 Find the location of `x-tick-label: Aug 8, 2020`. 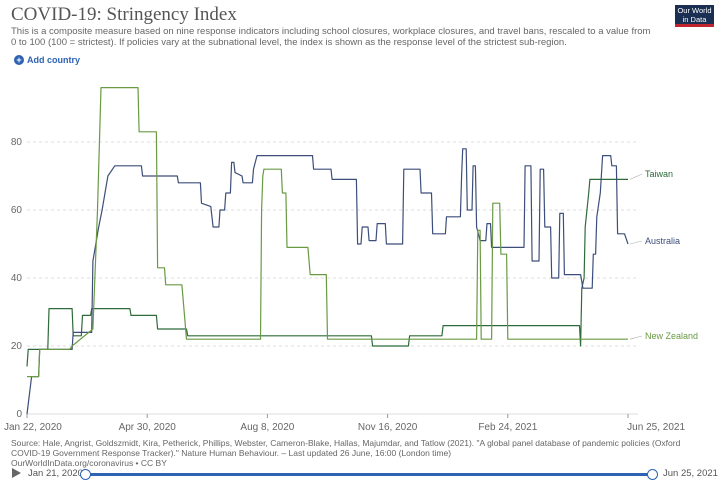

x-tick-label: Aug 8, 2020 is located at coordinates (267, 427).